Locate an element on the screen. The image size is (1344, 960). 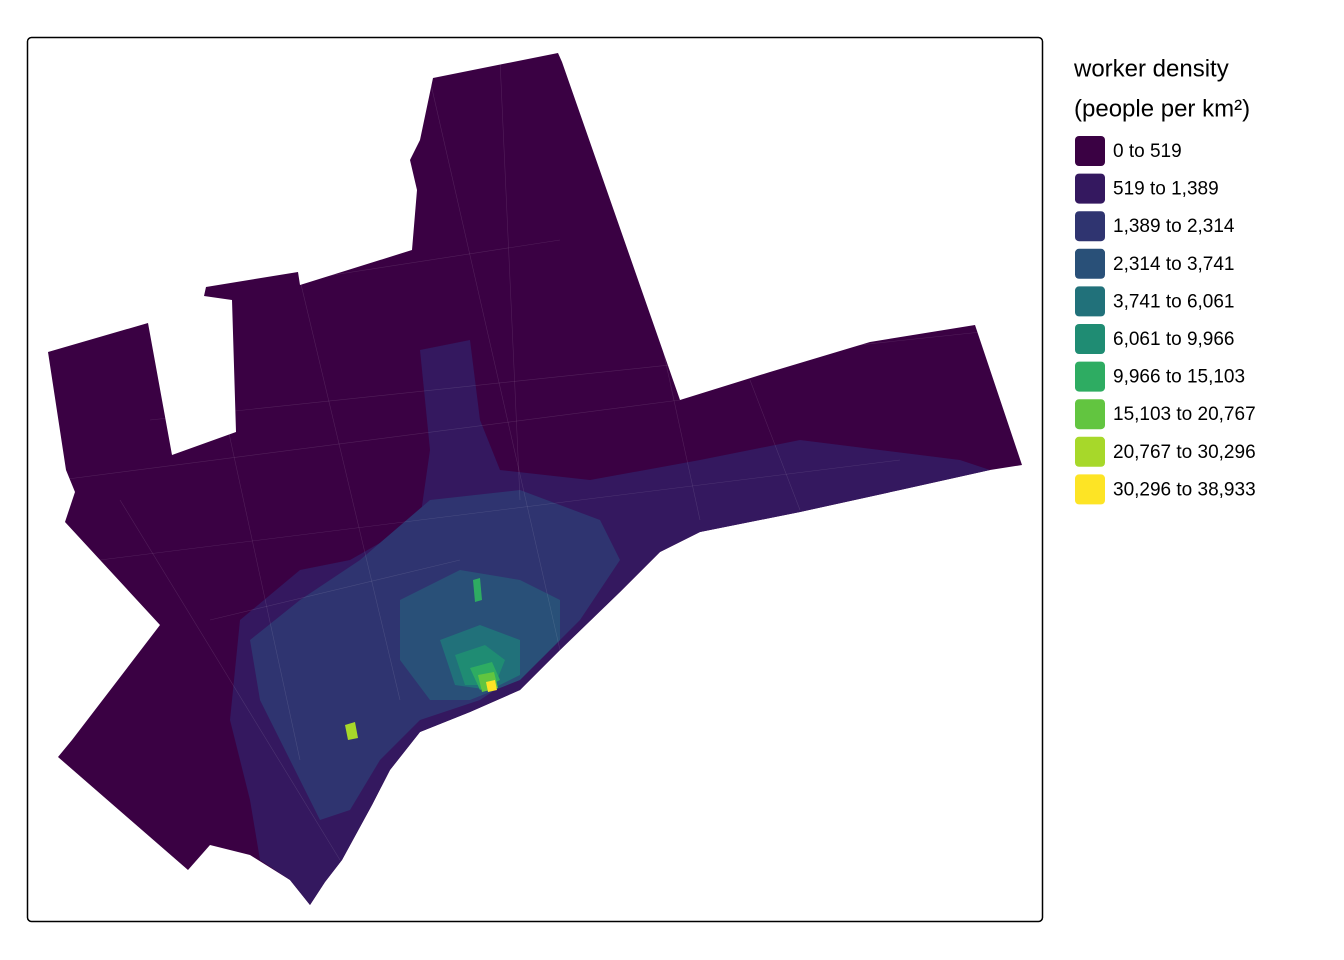
legend-label: 6,061 to 9,966 is located at coordinates (1174, 339).